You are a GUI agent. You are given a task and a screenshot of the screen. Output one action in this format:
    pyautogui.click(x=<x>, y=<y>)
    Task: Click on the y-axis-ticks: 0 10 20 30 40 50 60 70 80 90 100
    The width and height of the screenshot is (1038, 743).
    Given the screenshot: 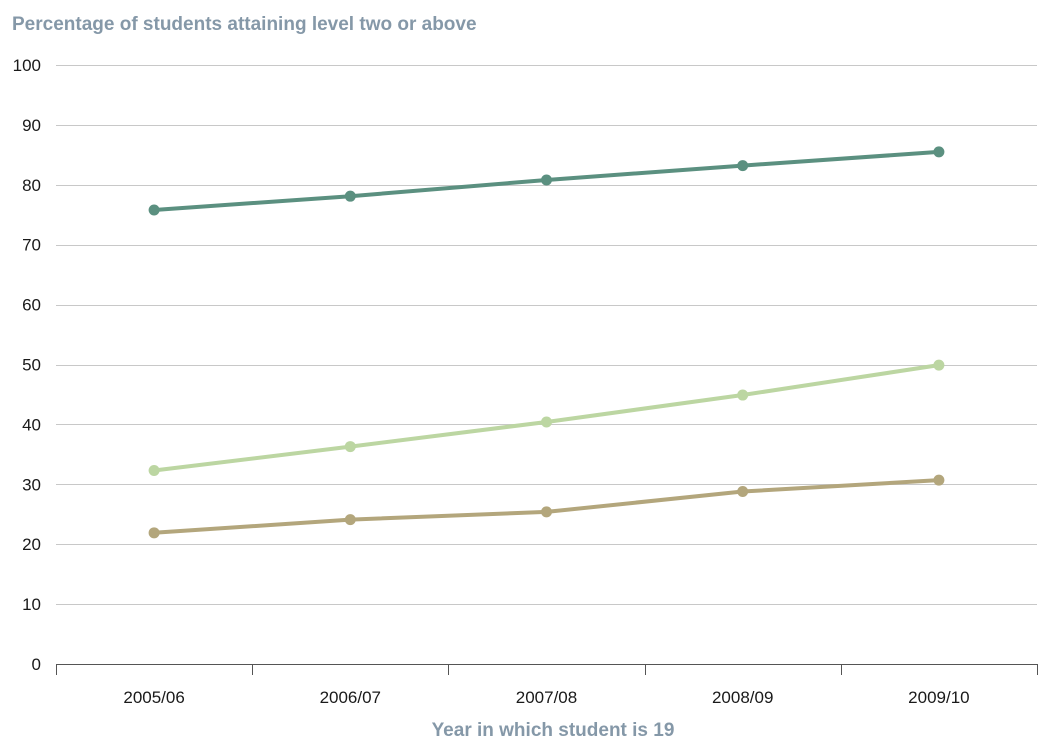 What is the action you would take?
    pyautogui.click(x=27, y=365)
    